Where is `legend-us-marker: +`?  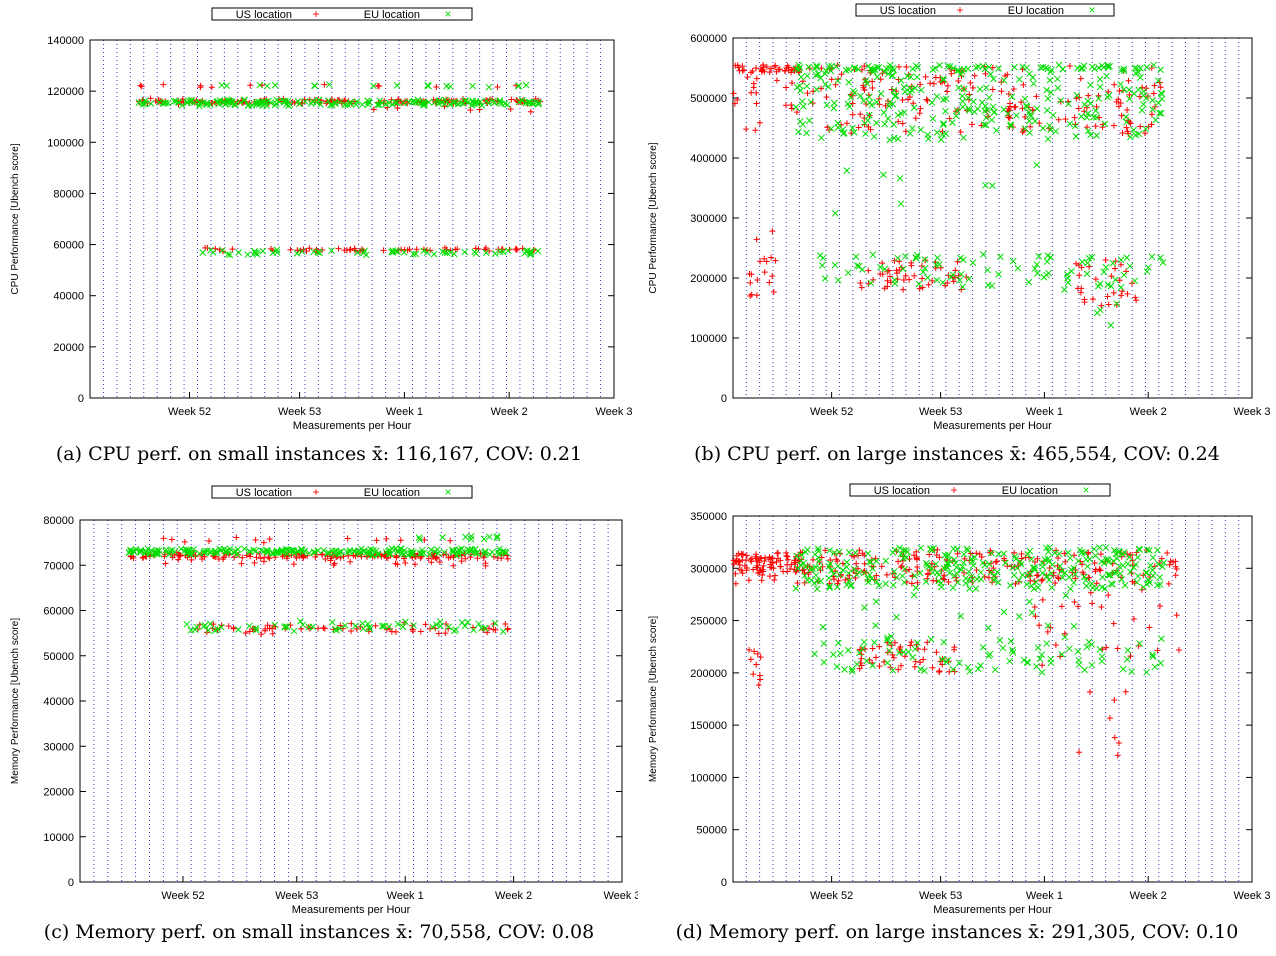 legend-us-marker: + is located at coordinates (953, 490).